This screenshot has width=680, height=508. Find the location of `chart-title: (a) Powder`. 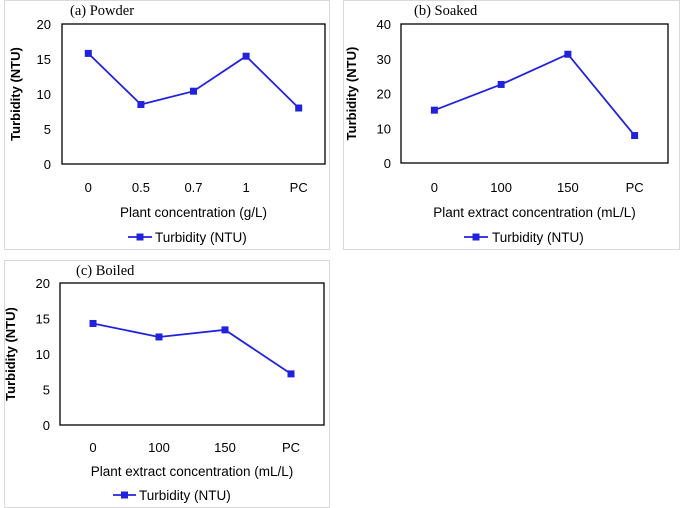

chart-title: (a) Powder is located at coordinates (102, 11).